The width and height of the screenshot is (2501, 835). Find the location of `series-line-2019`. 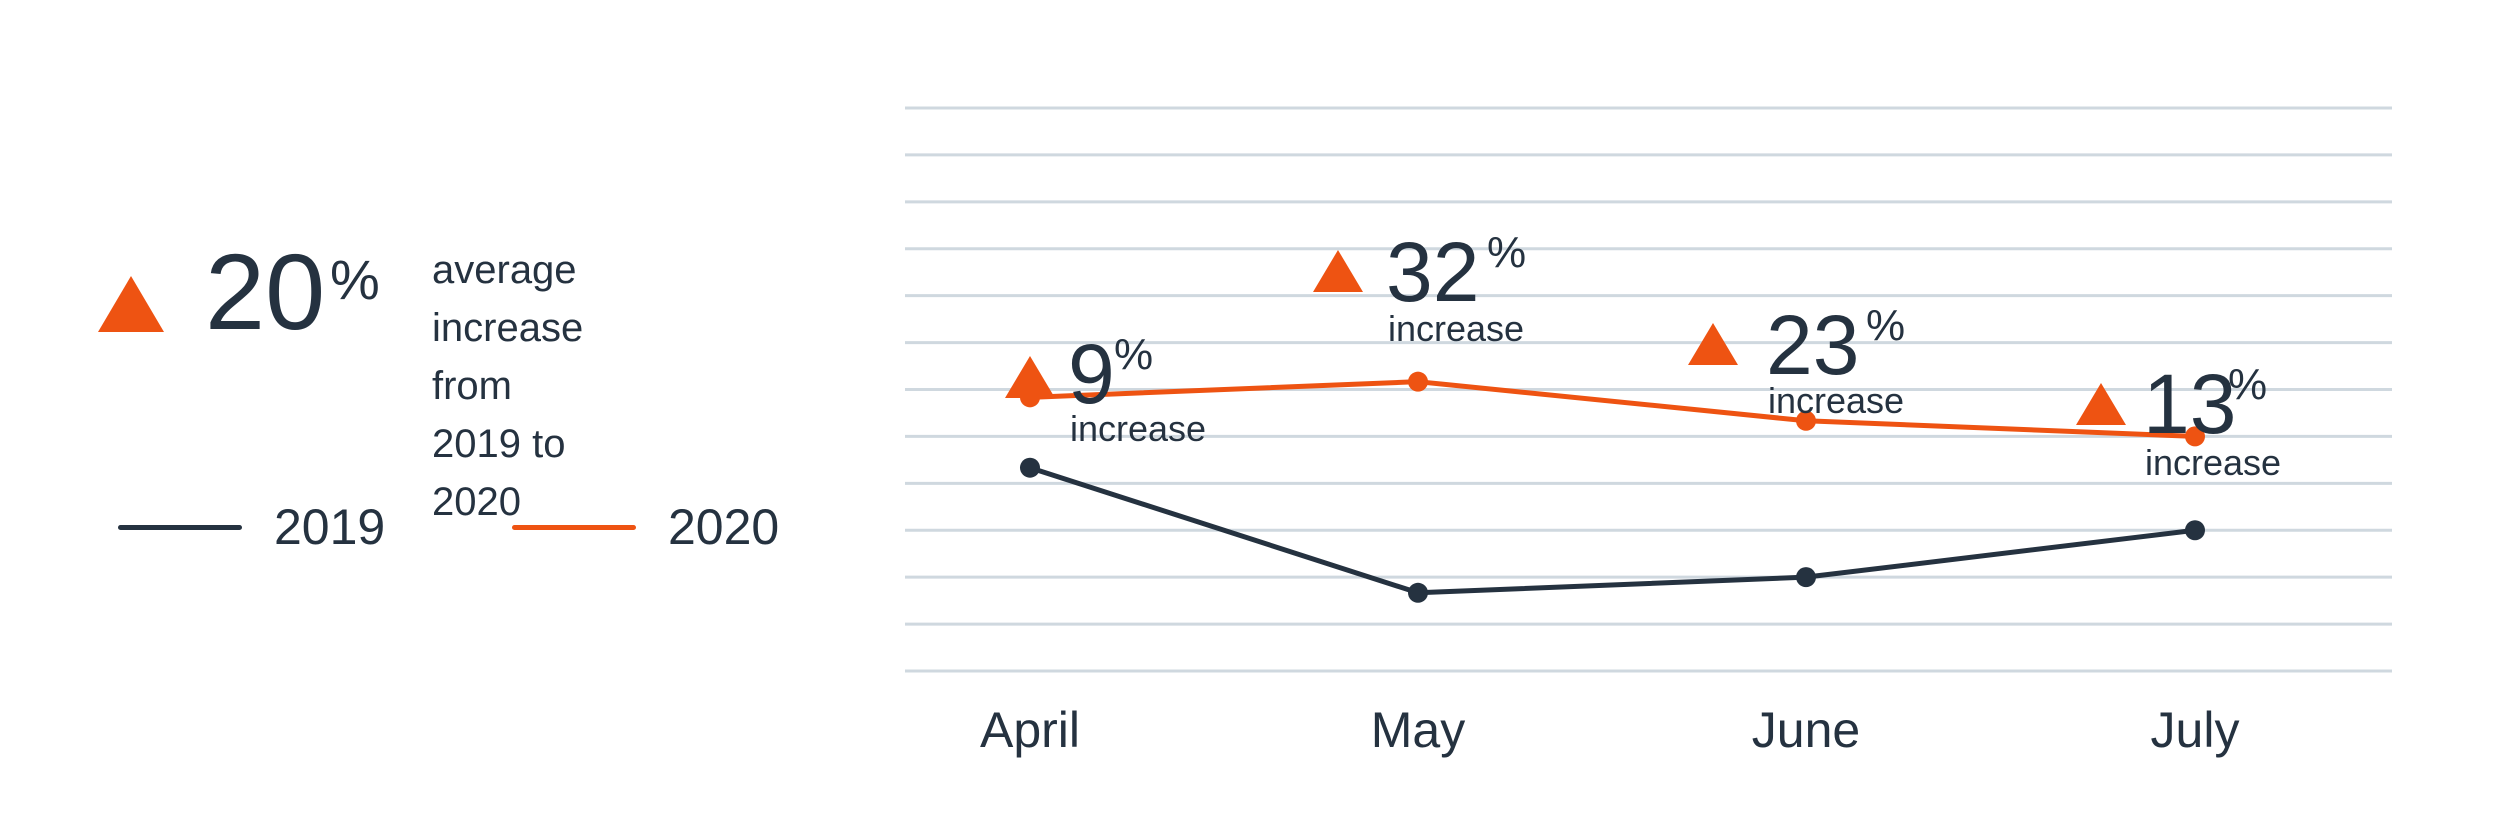

series-line-2019 is located at coordinates (1612, 530).